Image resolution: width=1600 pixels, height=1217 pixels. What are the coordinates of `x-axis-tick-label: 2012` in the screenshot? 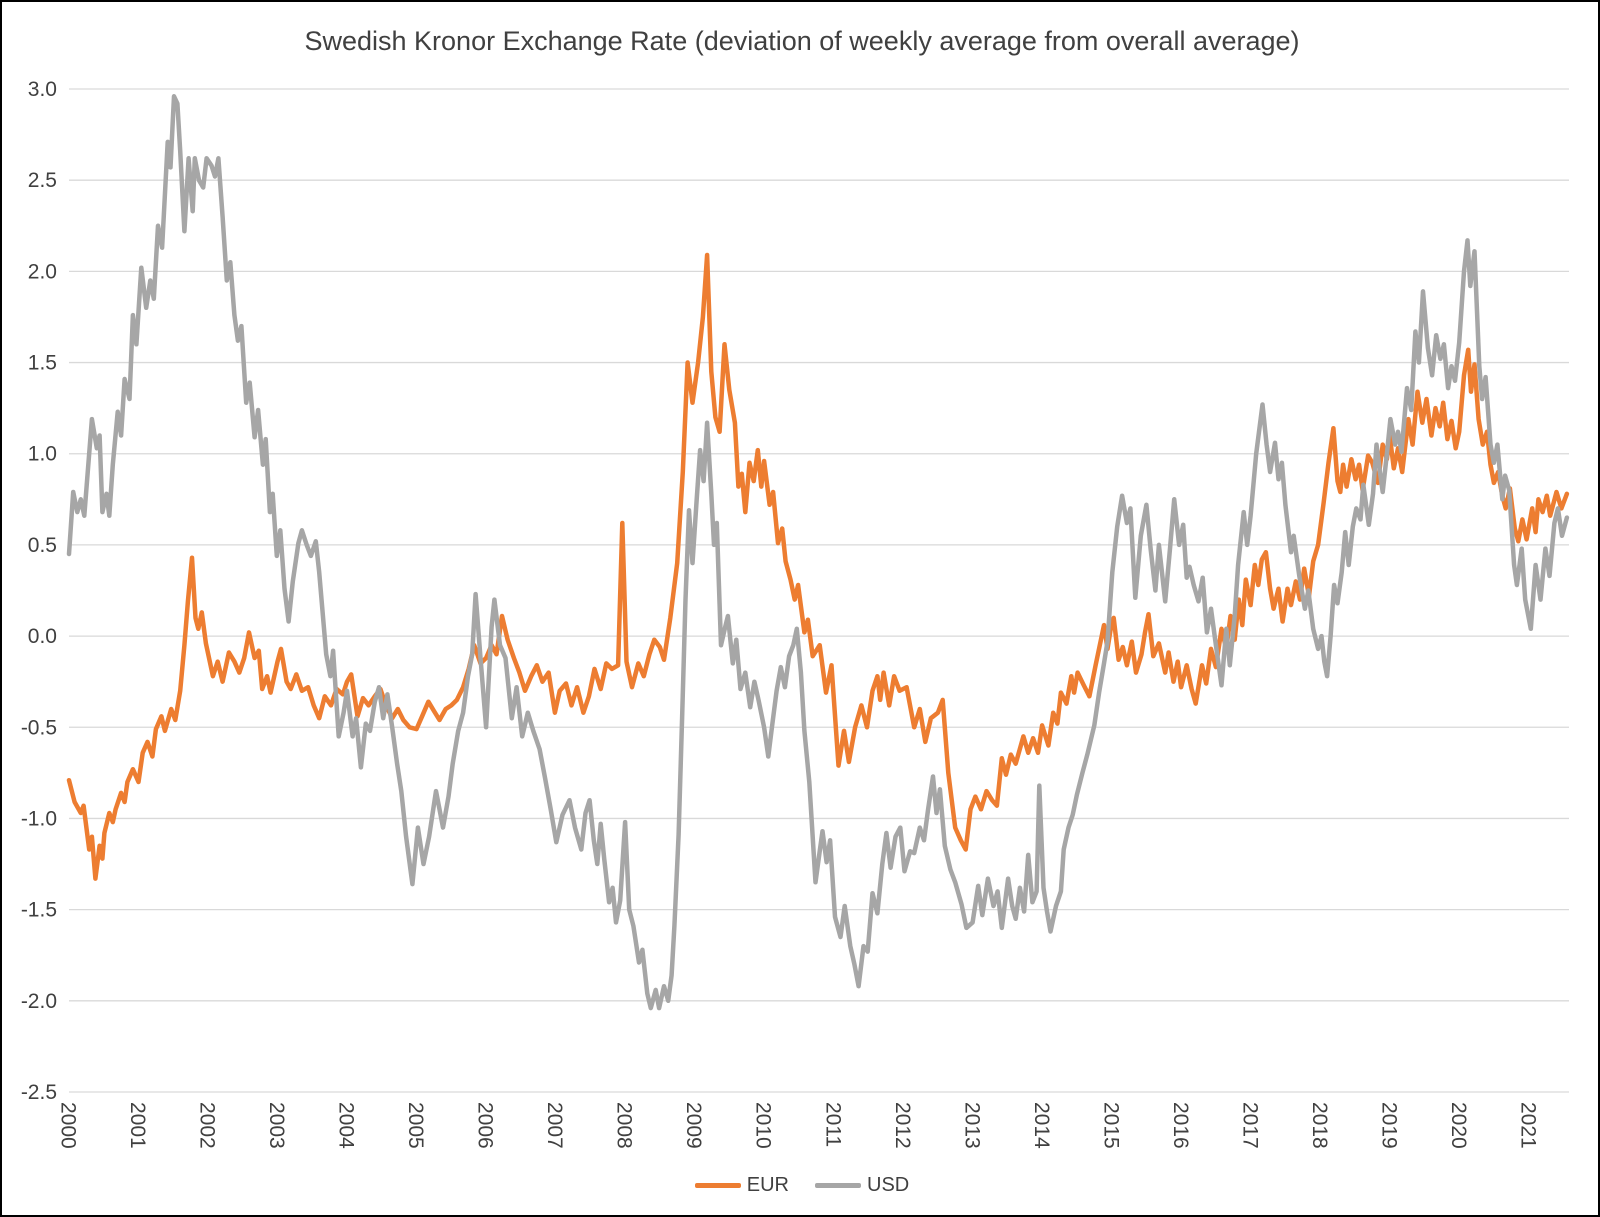 It's located at (902, 1125).